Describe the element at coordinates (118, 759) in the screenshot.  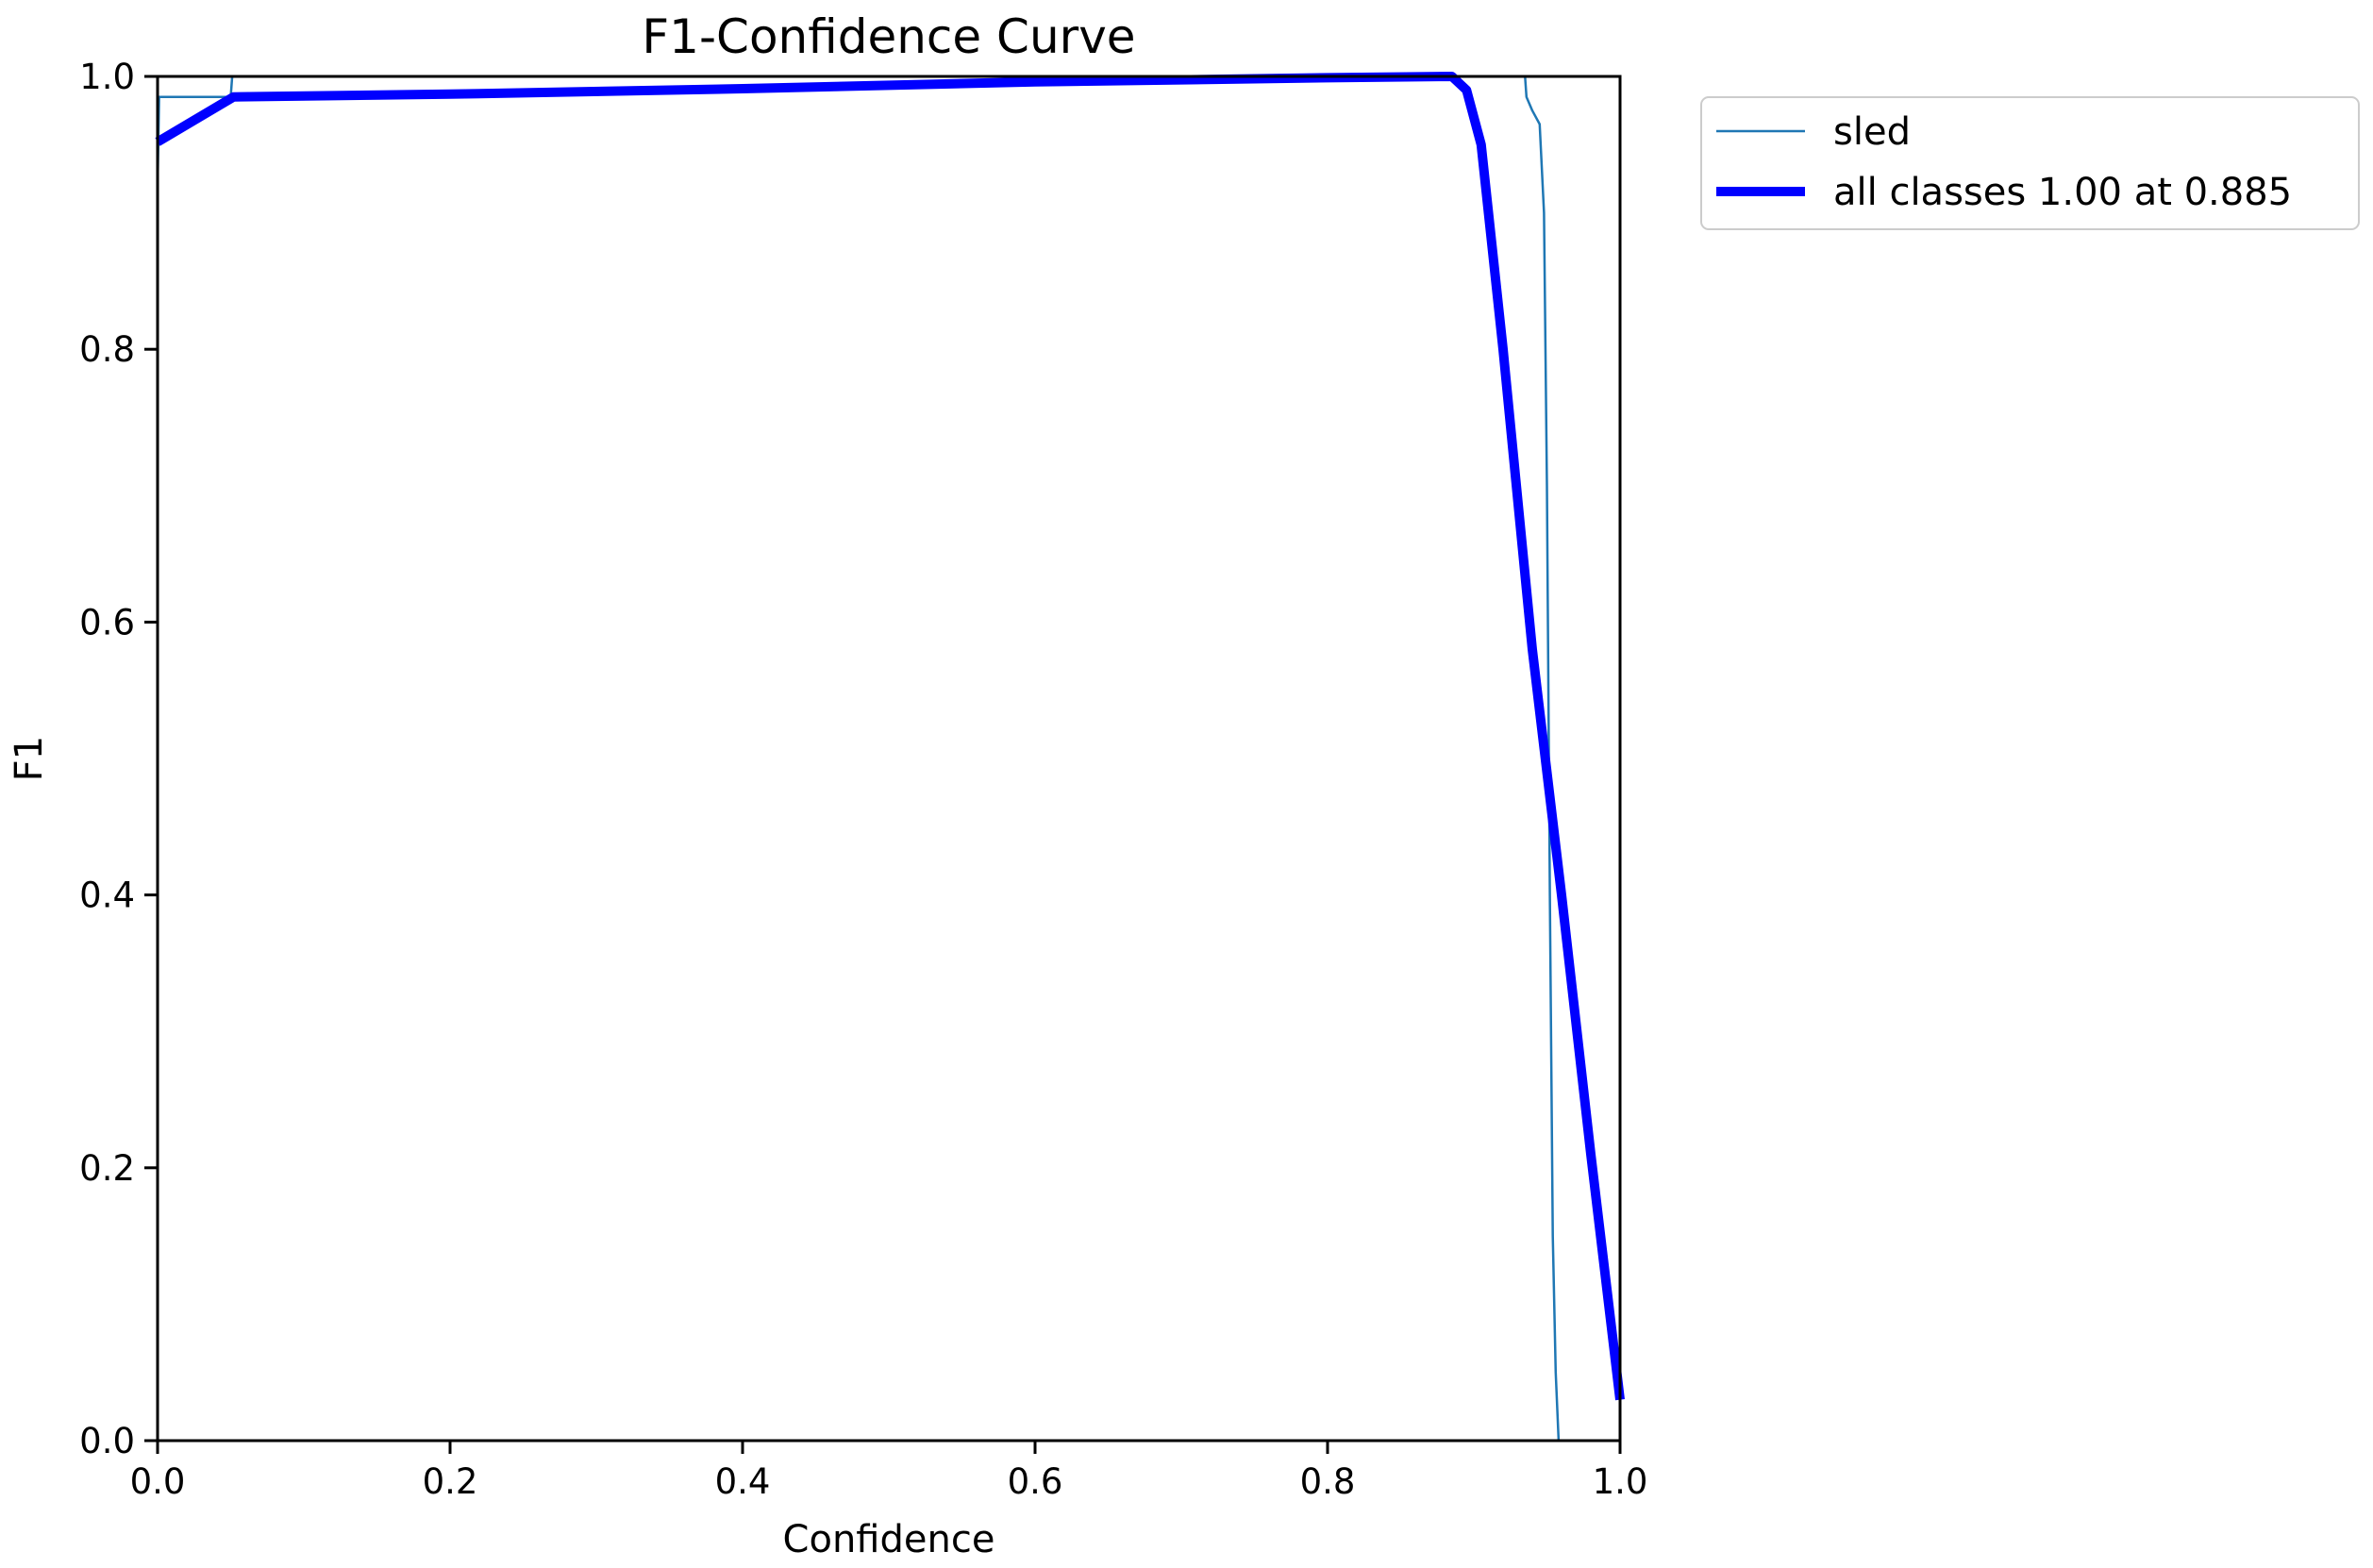
I see `y-axis: 0.0 0.2 0.4 0.6 0.8 1.0` at that location.